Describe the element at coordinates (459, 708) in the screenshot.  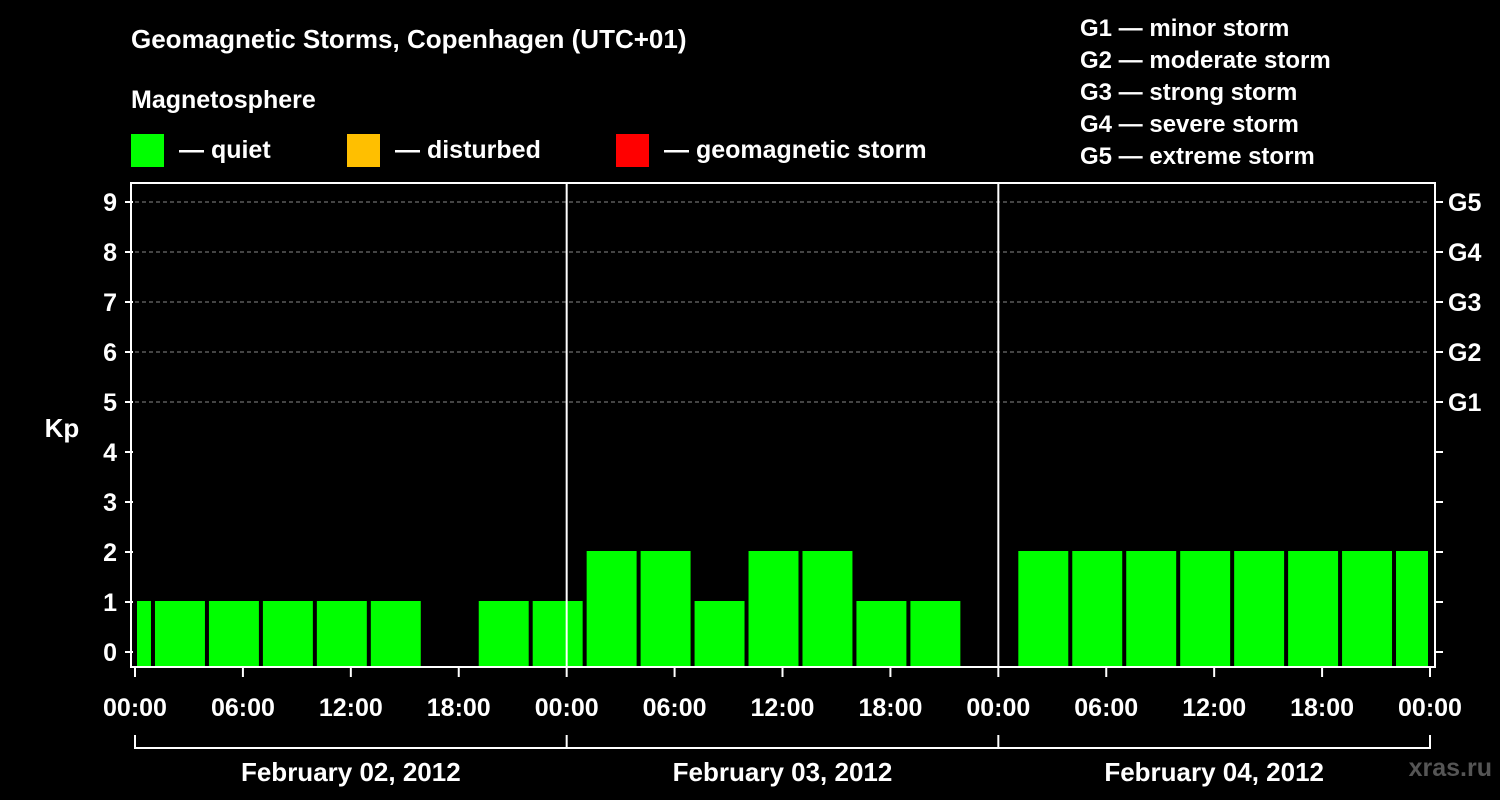
I see `x-tick-label-3: 18:00` at that location.